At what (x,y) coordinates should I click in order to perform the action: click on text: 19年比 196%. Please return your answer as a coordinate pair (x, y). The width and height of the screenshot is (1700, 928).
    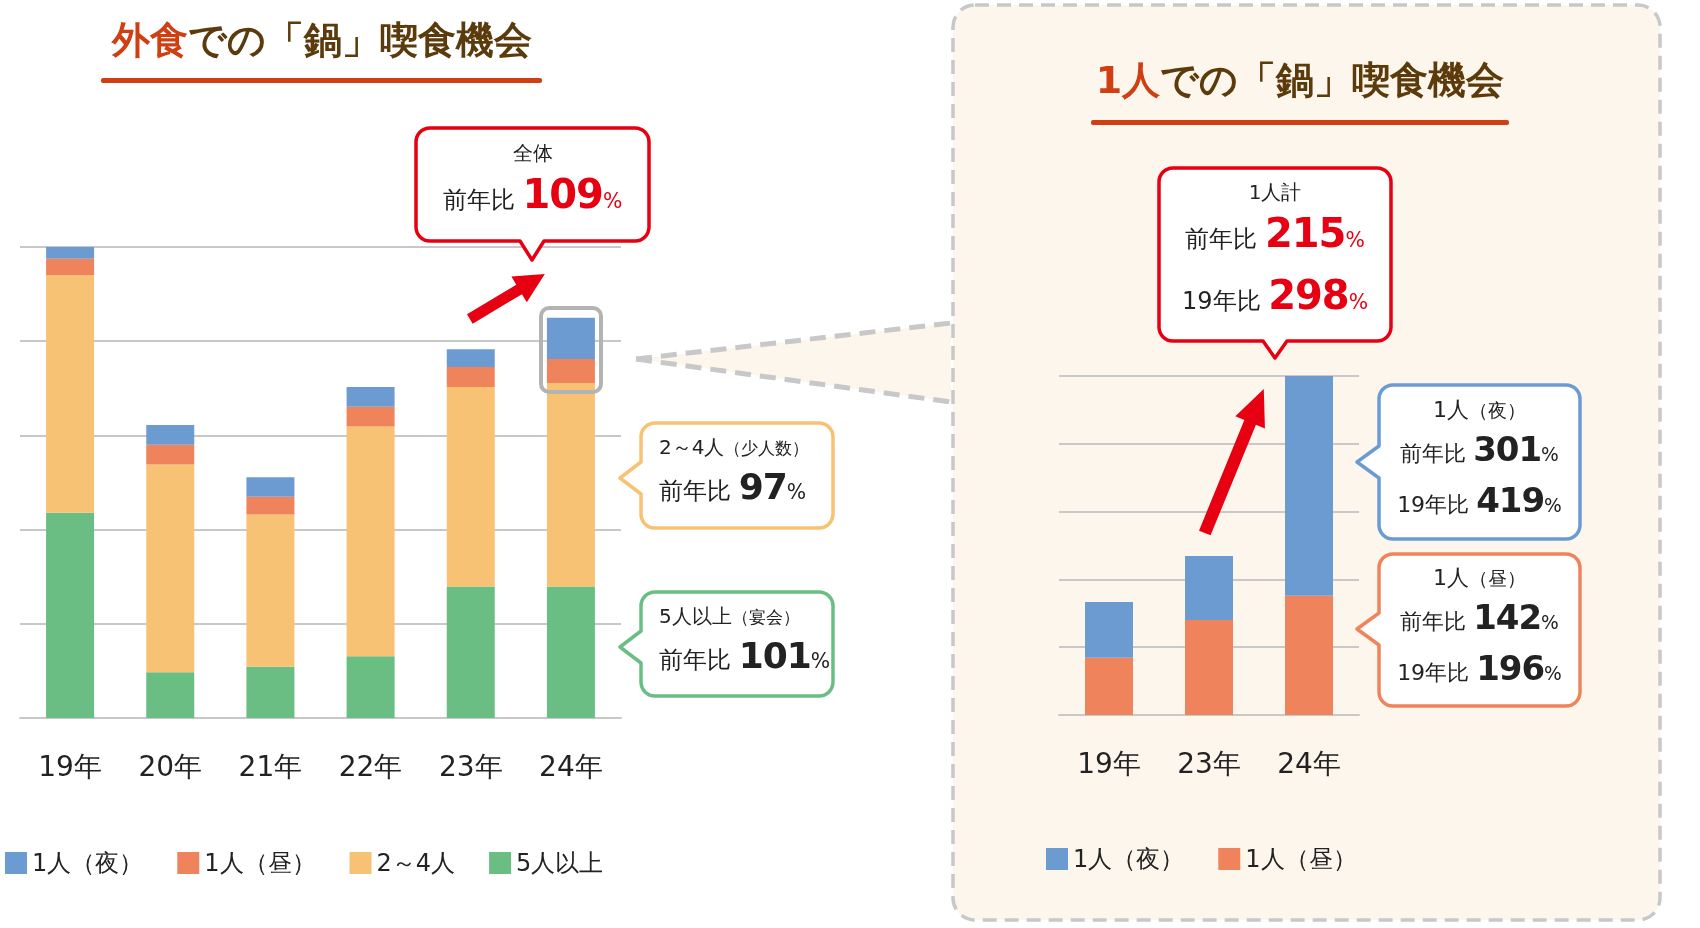
    Looking at the image, I should click on (1479, 668).